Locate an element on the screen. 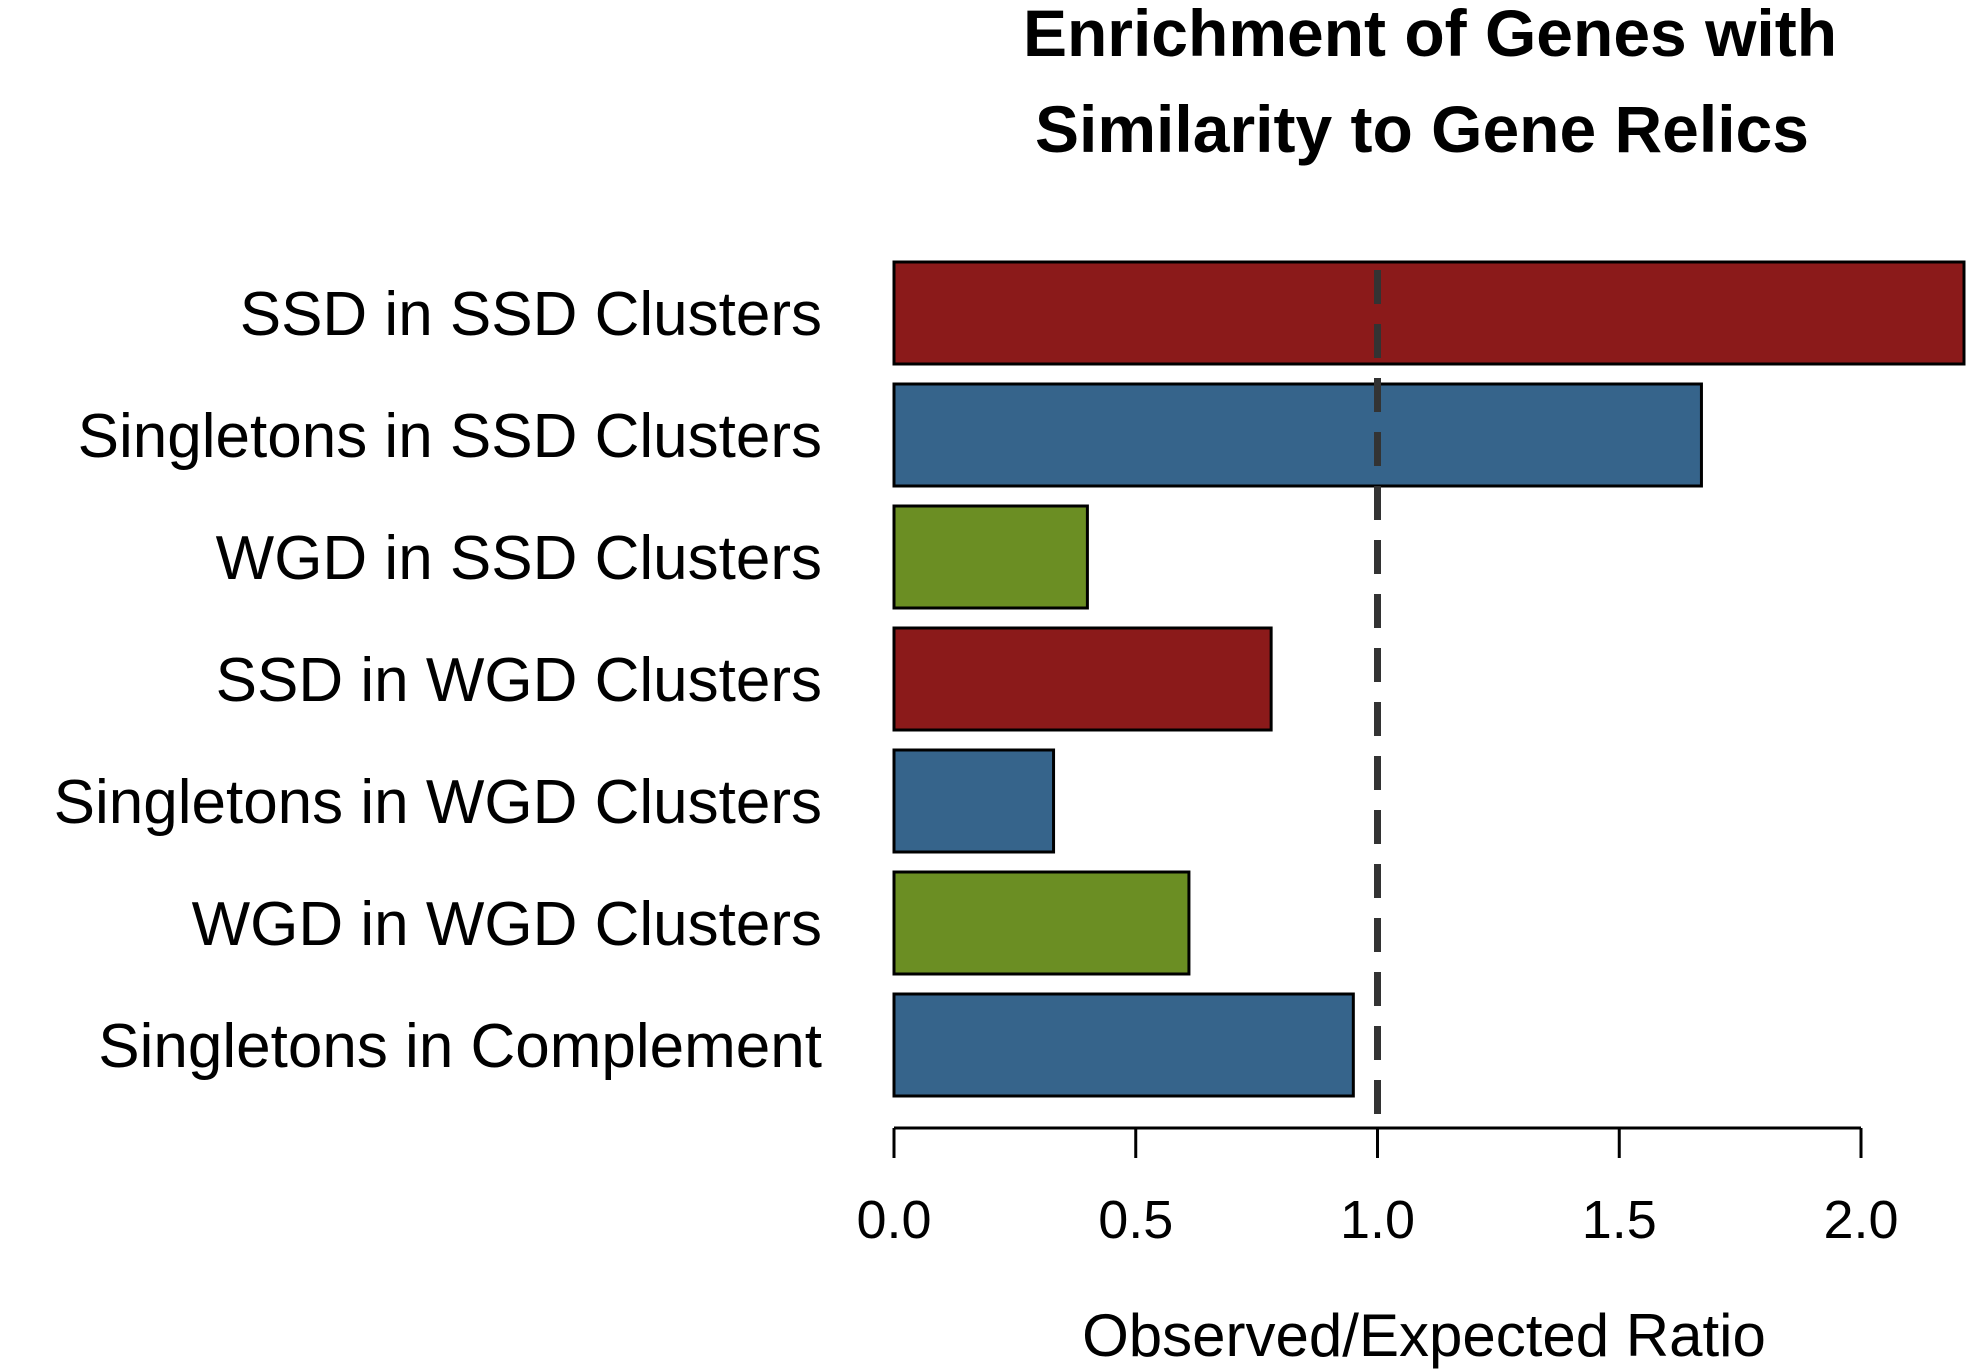  chart-title-line-2: Similarity to Gene Relics is located at coordinates (1422, 129).